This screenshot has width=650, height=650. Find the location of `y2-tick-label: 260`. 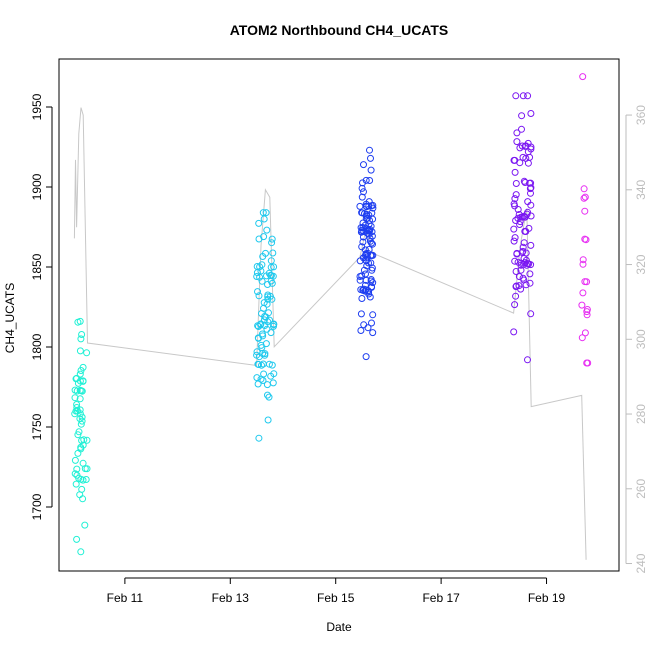

y2-tick-label: 260 is located at coordinates (641, 488).